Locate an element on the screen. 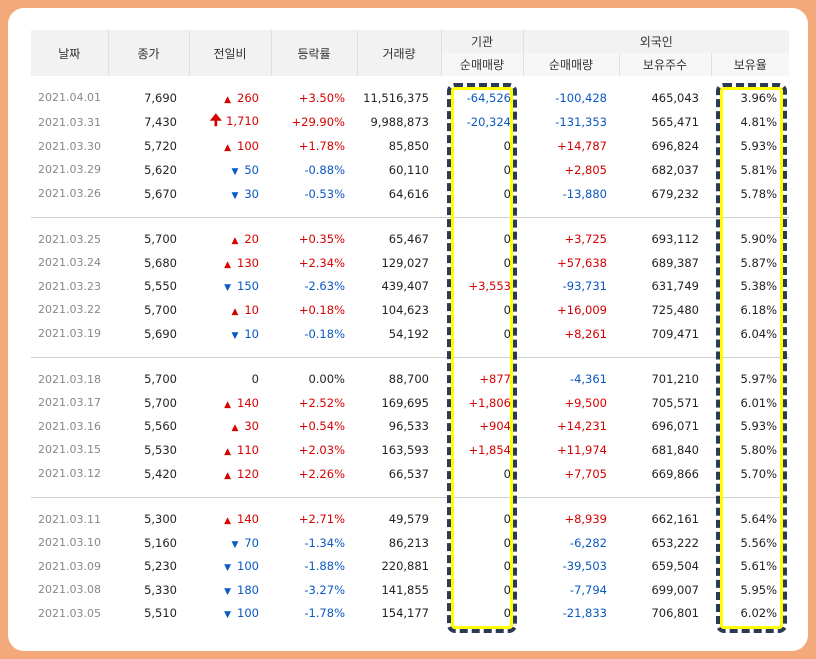 Image resolution: width=816 pixels, height=659 pixels. cell-hold-rate: 6.18% is located at coordinates (759, 309).